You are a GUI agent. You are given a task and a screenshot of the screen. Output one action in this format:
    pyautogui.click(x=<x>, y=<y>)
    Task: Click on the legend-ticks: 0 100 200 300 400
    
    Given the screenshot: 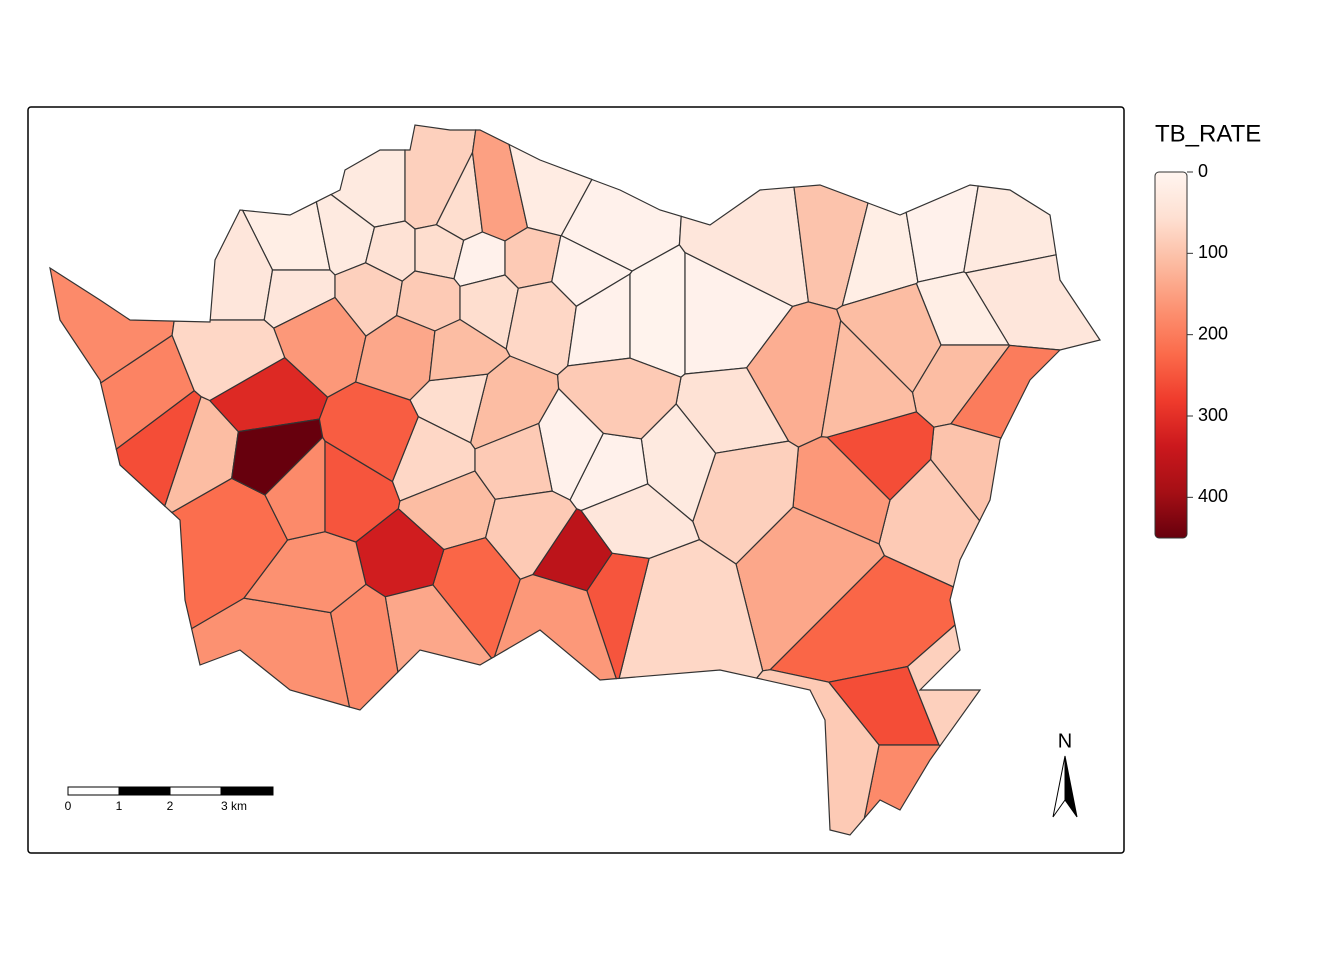 What is the action you would take?
    pyautogui.click(x=1207, y=333)
    